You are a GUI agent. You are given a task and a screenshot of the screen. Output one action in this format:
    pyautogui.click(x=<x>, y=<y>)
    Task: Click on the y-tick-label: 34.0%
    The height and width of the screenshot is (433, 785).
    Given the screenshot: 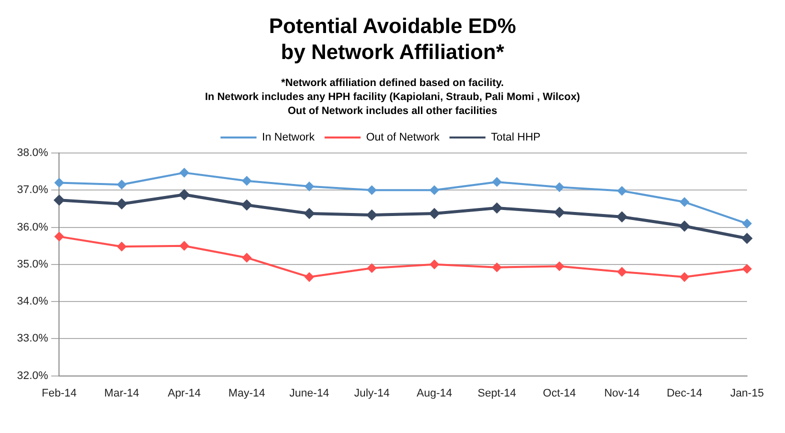 What is the action you would take?
    pyautogui.click(x=32, y=302)
    